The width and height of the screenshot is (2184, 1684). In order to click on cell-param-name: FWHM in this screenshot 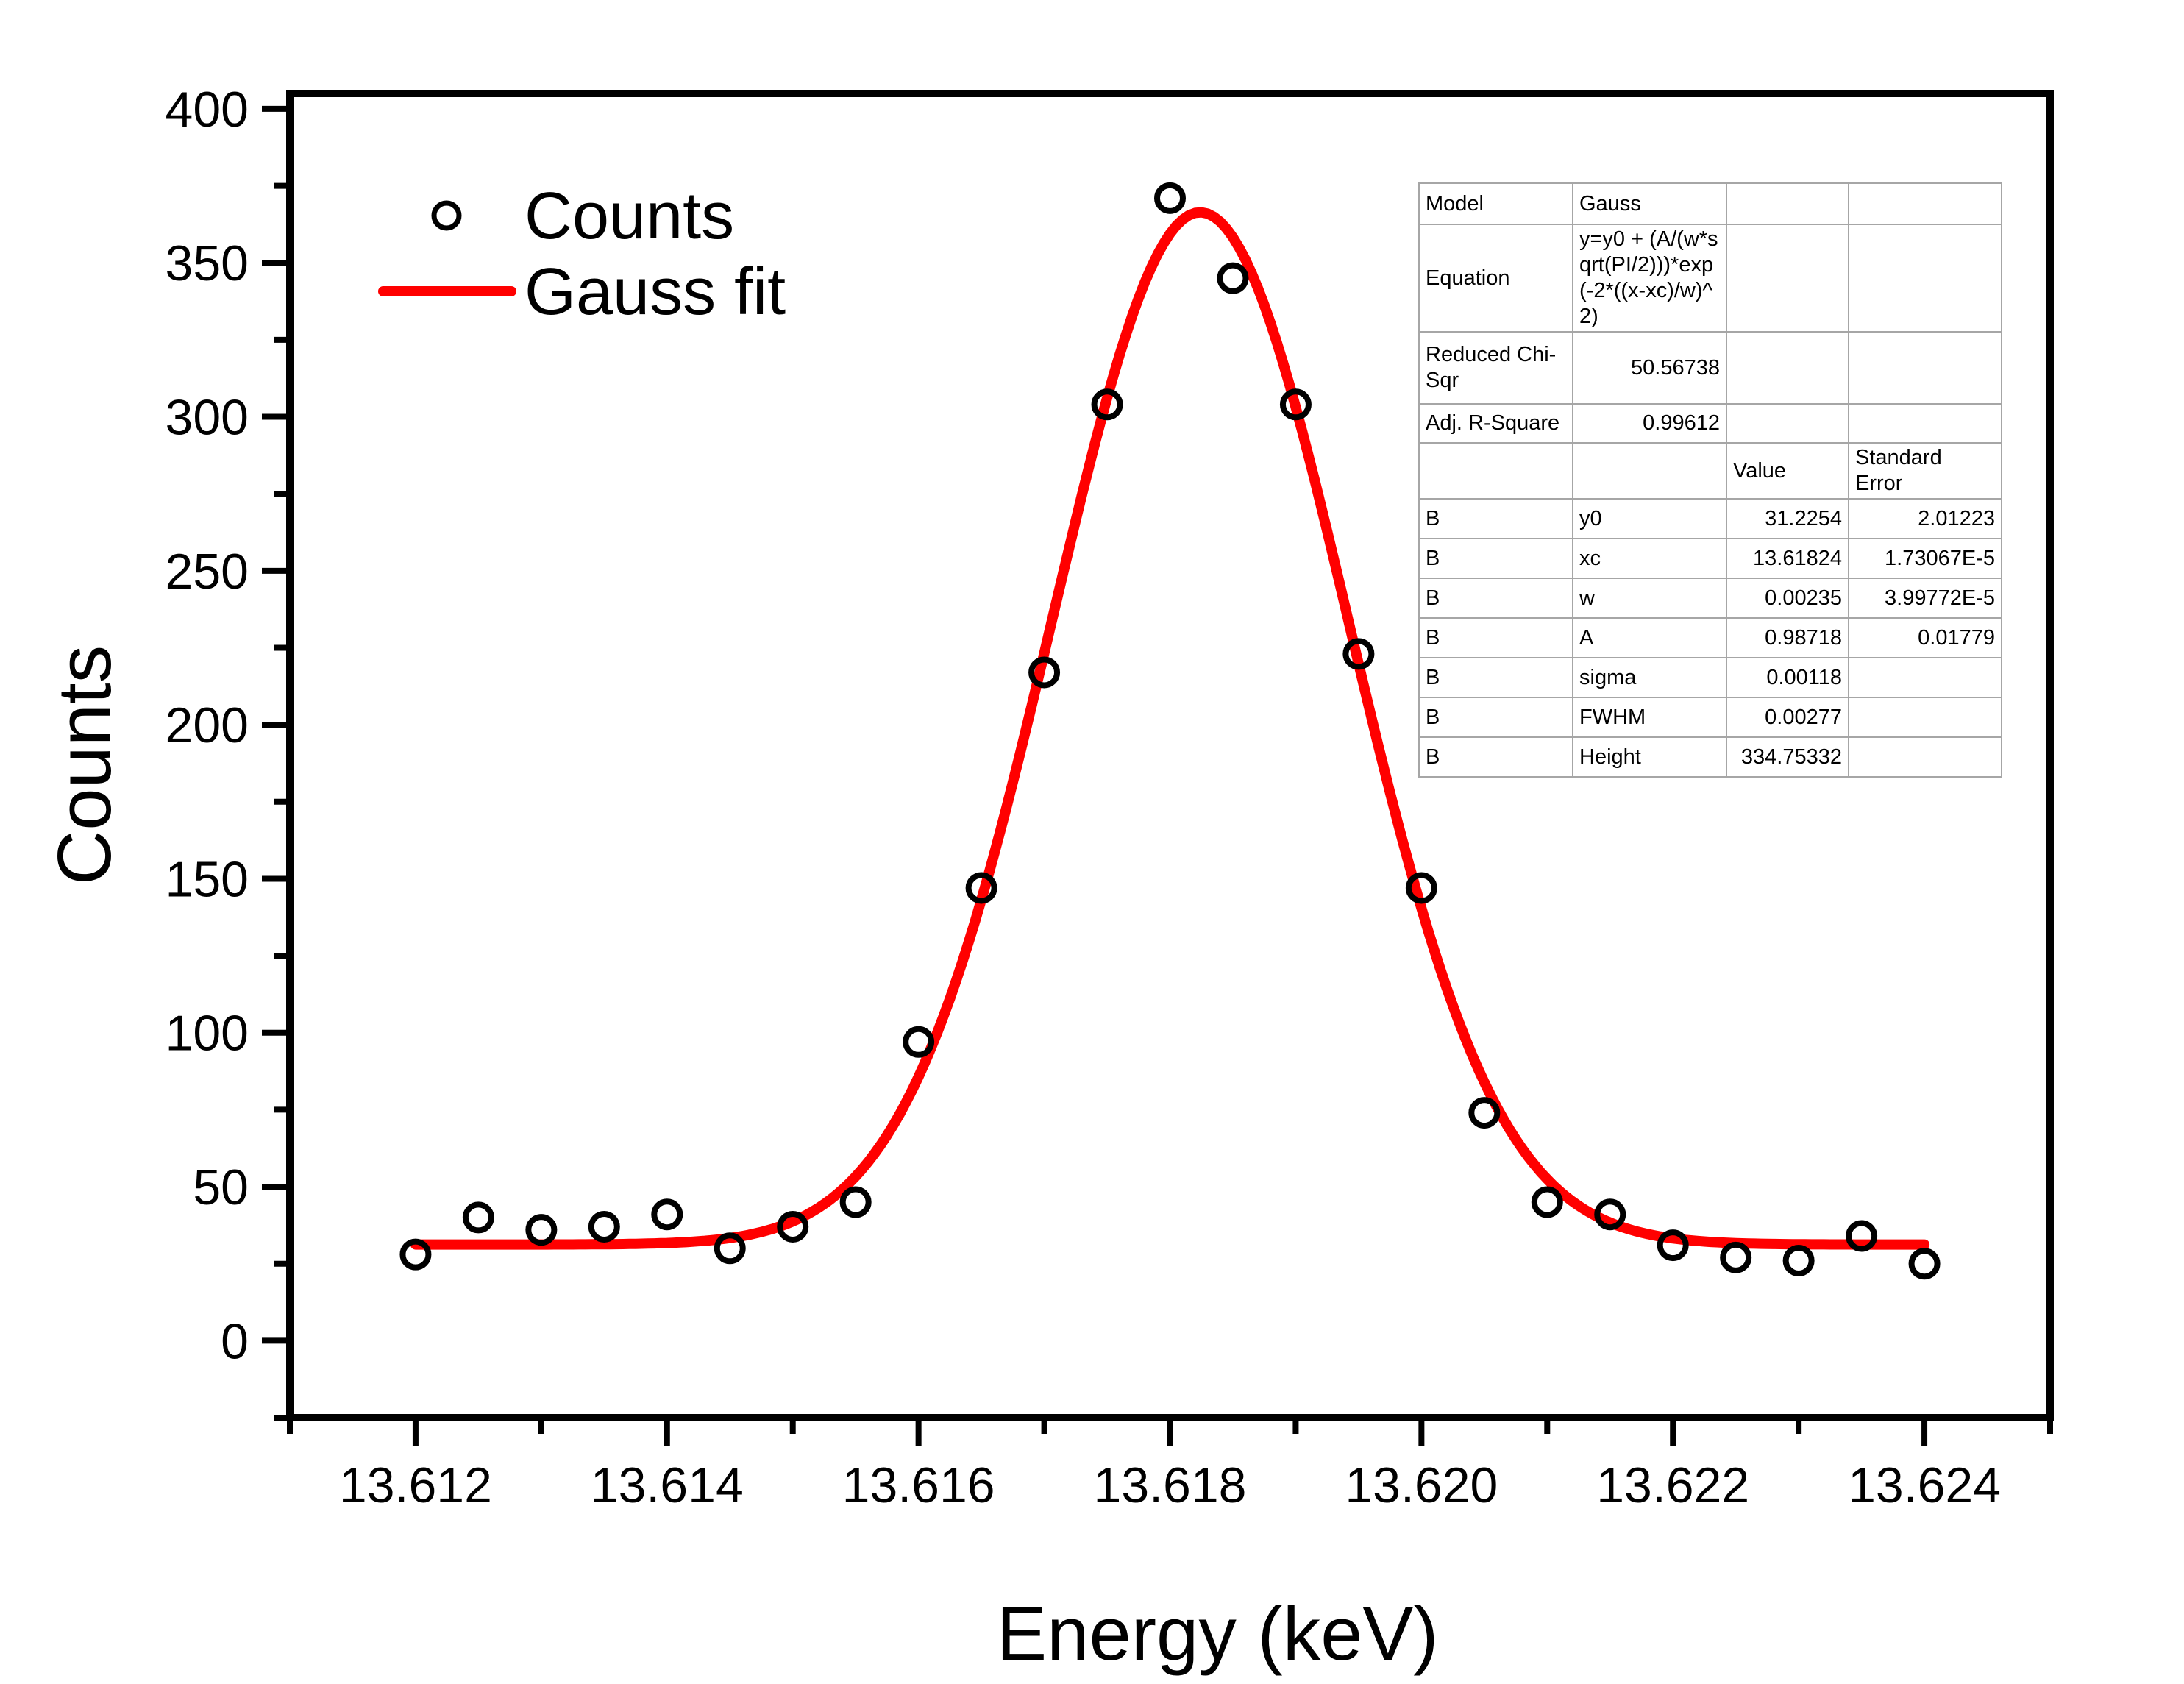, I will do `click(1649, 717)`.